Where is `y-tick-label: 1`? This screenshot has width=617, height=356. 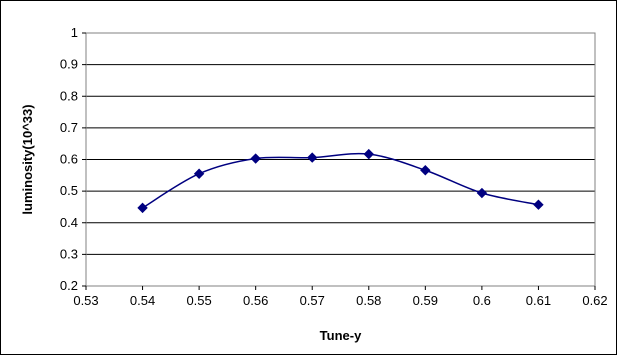 y-tick-label: 1 is located at coordinates (74, 32).